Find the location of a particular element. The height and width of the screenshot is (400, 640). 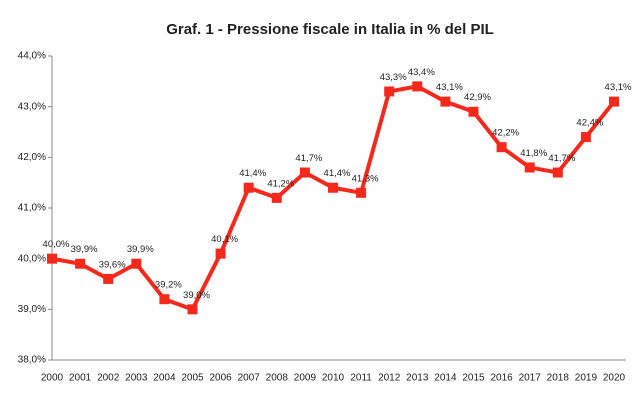

x-tick-label: 2009 is located at coordinates (305, 378).